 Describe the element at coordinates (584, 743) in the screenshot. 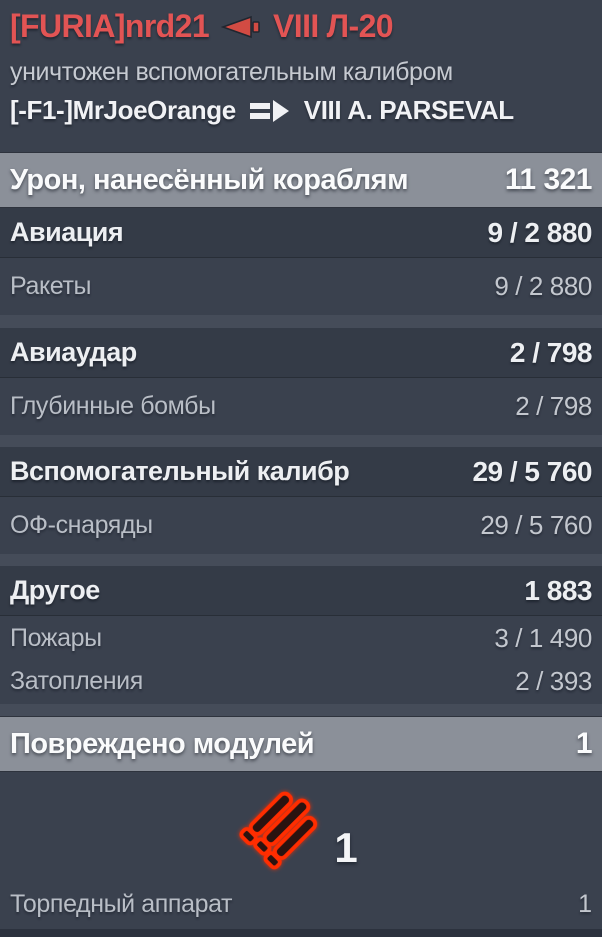

I see `damaged-modules-value: 1` at that location.